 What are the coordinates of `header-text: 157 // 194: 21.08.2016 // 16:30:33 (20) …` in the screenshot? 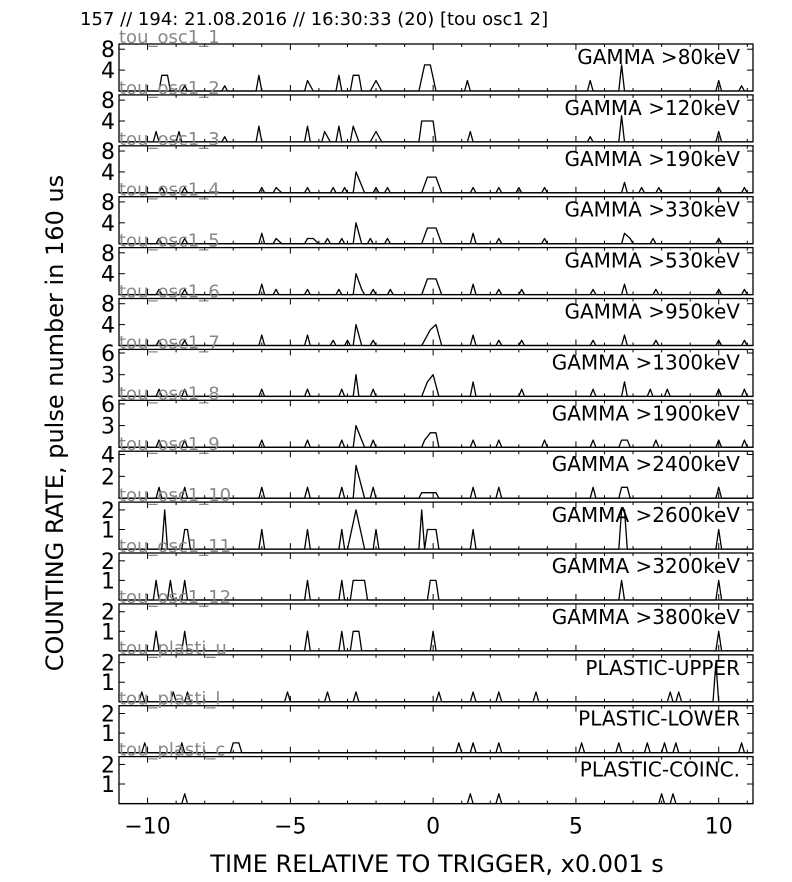 It's located at (314, 19).